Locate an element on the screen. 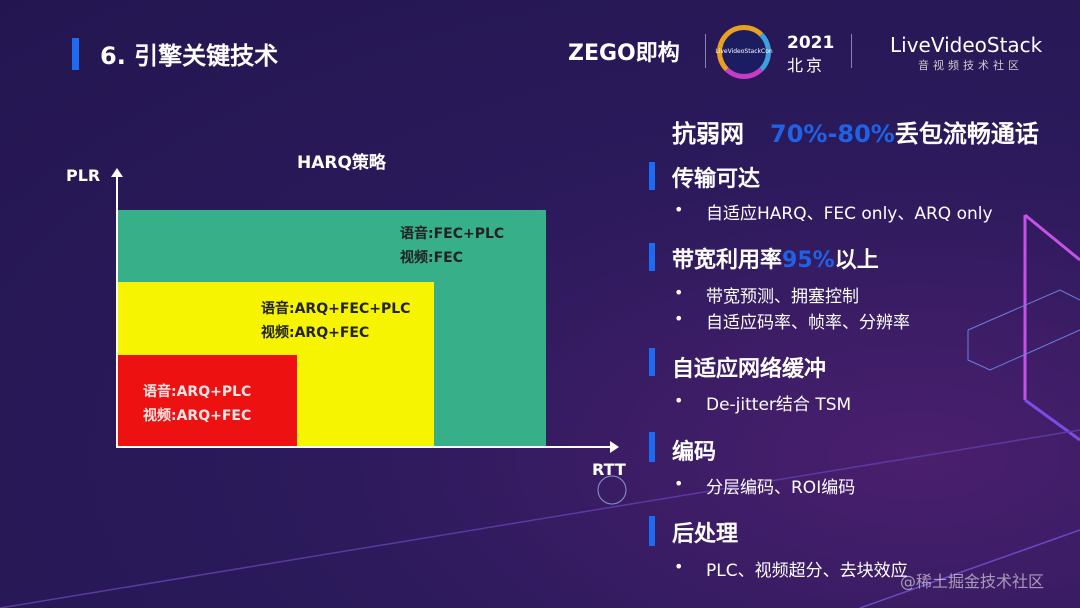 The image size is (1080, 608). section-item: 自适应码率、帧率、分辨率 is located at coordinates (808, 323).